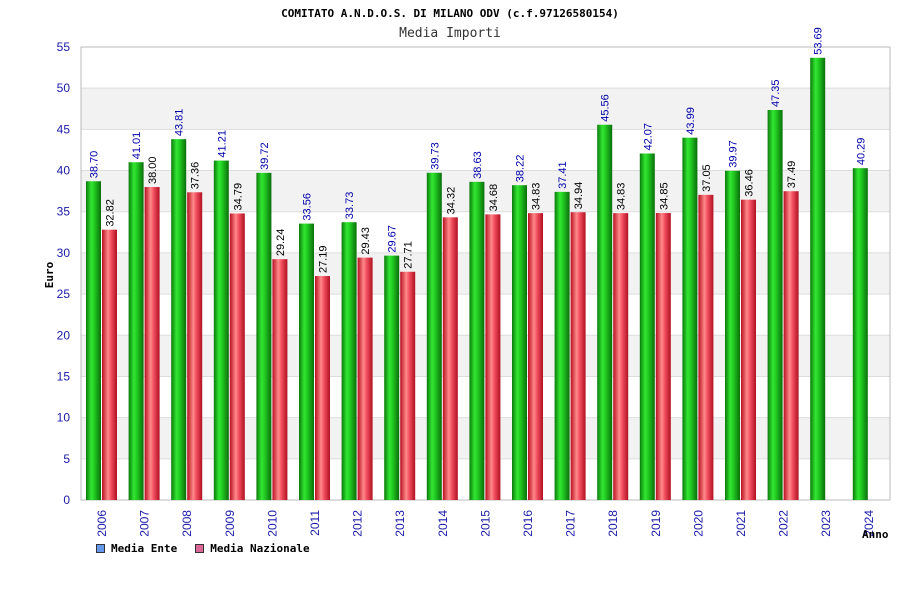  Describe the element at coordinates (252, 548) in the screenshot. I see `legend-item-nazionale: Media Nazionale` at that location.